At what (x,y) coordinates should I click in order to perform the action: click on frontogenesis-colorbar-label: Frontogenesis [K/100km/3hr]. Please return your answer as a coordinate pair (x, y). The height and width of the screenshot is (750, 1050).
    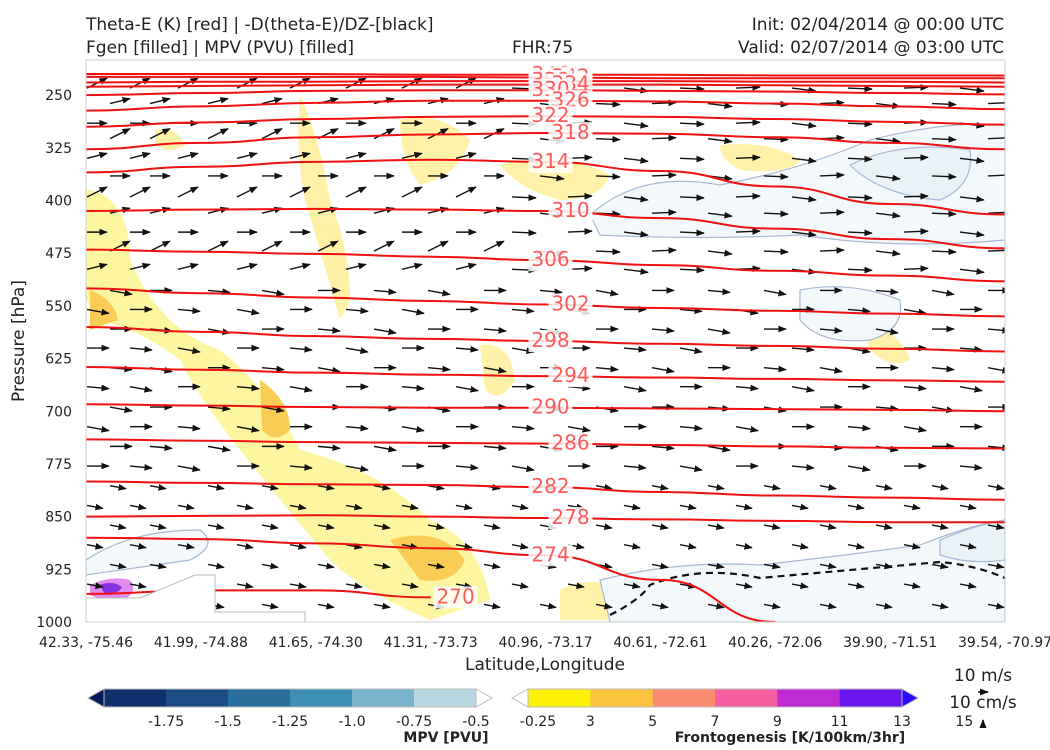
    Looking at the image, I should click on (790, 738).